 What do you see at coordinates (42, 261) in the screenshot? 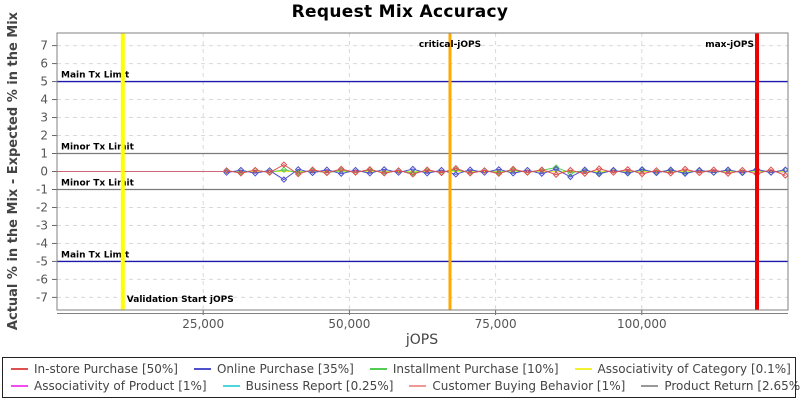
I see `y-tick-label: -5` at bounding box center [42, 261].